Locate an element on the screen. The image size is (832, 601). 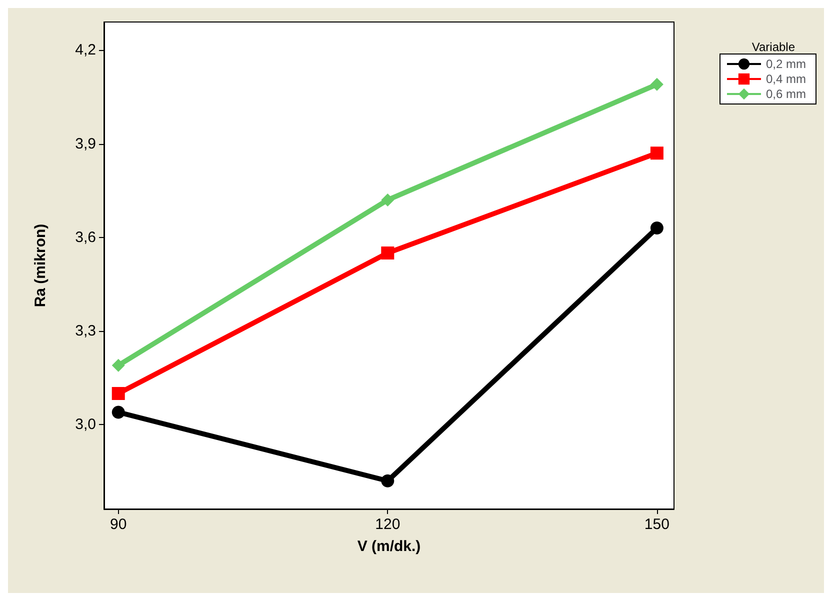
x-tick-label: 150 is located at coordinates (657, 524).